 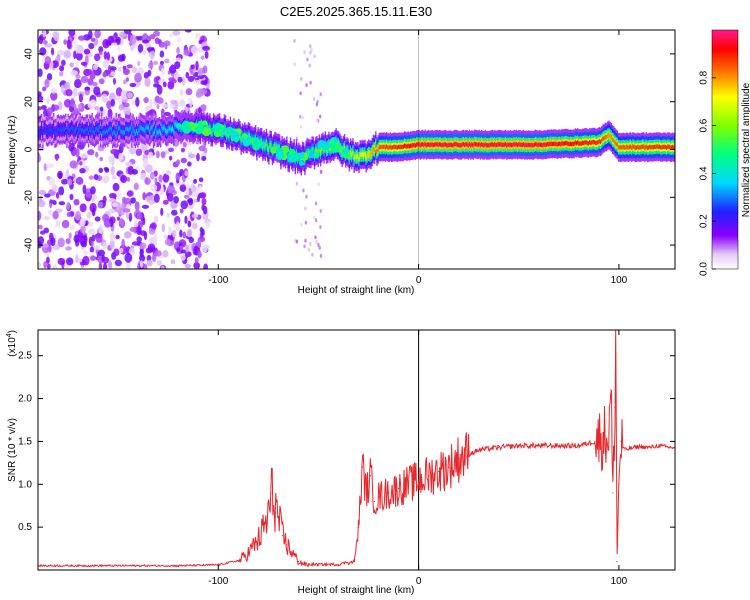 I want to click on colorbar-tick-label: 0.4, so click(x=704, y=173).